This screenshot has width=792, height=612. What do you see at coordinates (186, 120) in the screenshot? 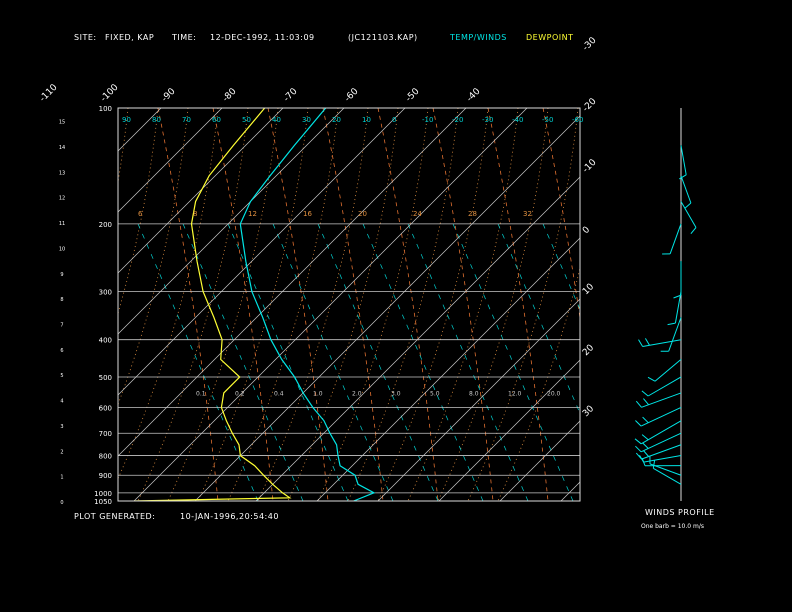
I see `adiabat-label: 70` at bounding box center [186, 120].